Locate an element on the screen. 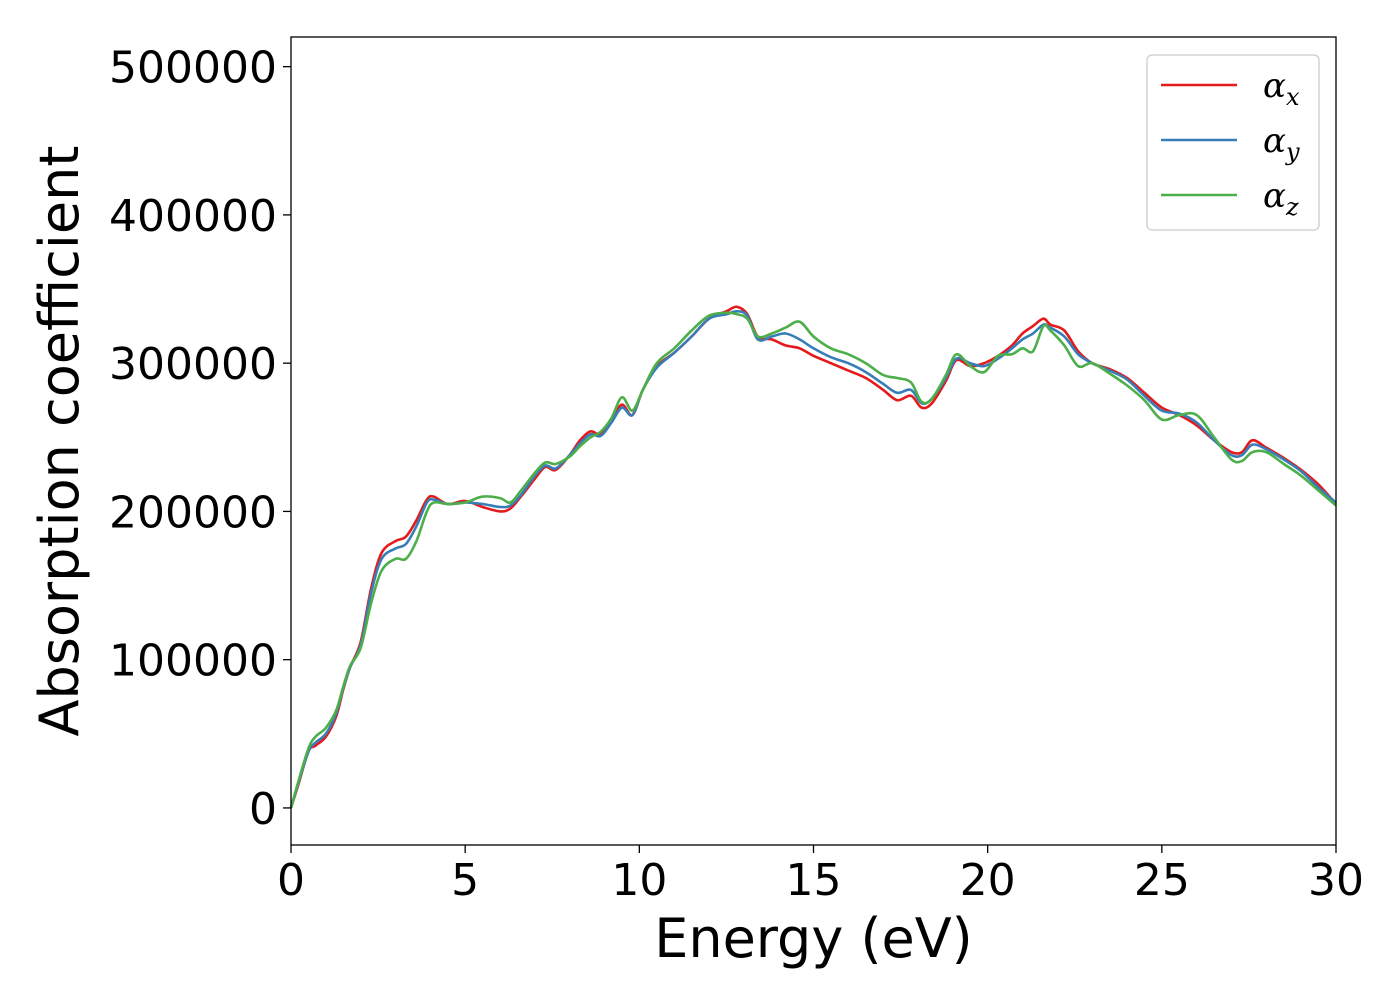  legend-box is located at coordinates (1233, 142).